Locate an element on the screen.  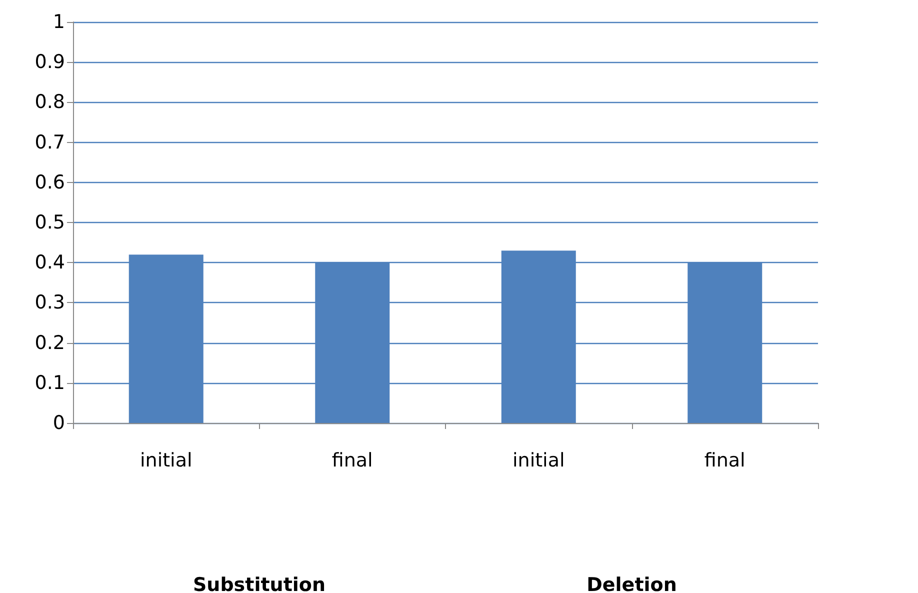
y-tick-label: 0.4 is located at coordinates (49, 263).